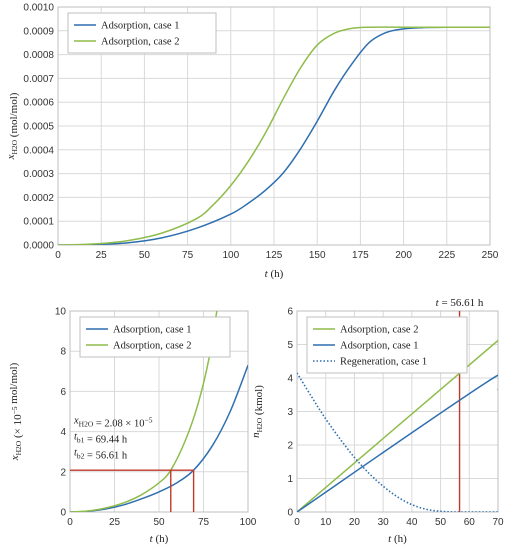  What do you see at coordinates (38, 31) in the screenshot?
I see `y-tick-label: 0.0009` at bounding box center [38, 31].